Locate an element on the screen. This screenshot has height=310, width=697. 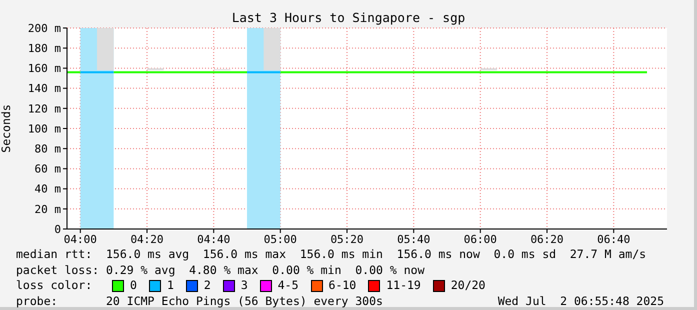
x-tick-label: 06:40 is located at coordinates (613, 239).